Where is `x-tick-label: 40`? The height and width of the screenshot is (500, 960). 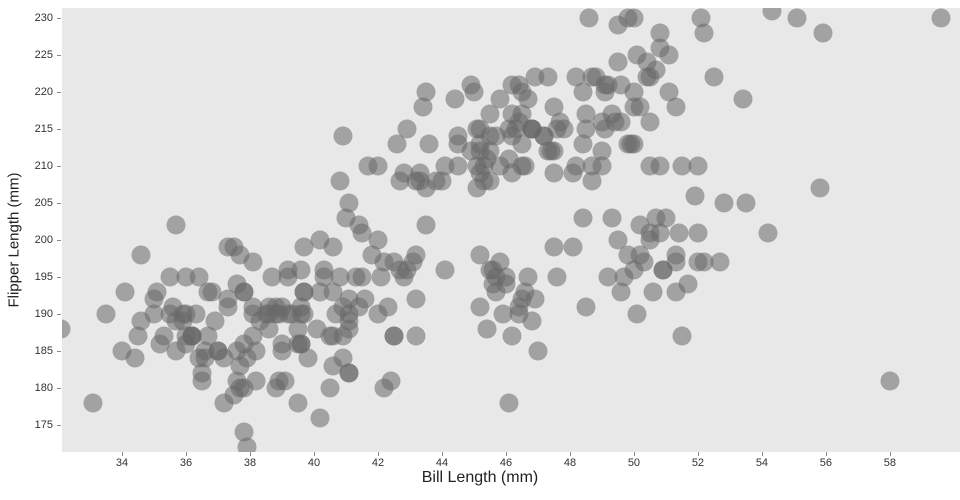
x-tick-label: 40 is located at coordinates (314, 463).